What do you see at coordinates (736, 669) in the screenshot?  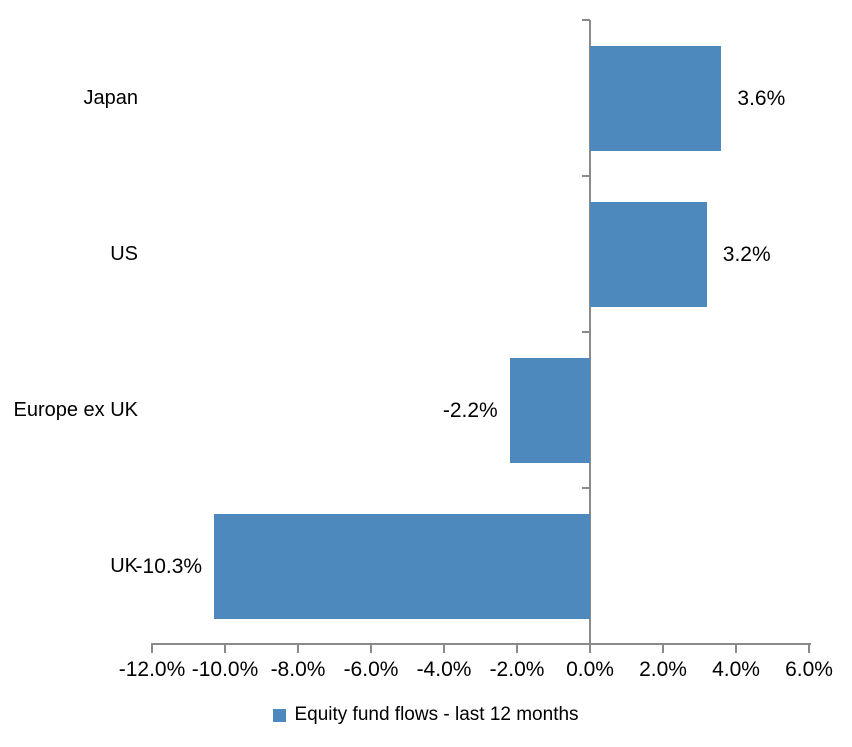 I see `x-axis-tick-label: 4.0%` at bounding box center [736, 669].